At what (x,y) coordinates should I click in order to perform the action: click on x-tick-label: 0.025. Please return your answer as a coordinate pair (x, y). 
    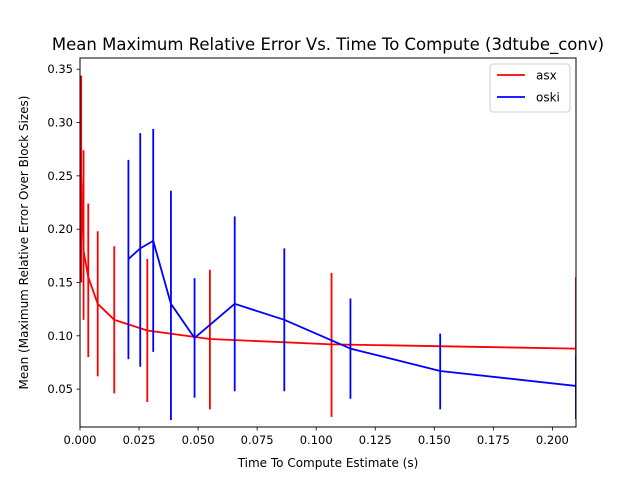
    Looking at the image, I should click on (139, 440).